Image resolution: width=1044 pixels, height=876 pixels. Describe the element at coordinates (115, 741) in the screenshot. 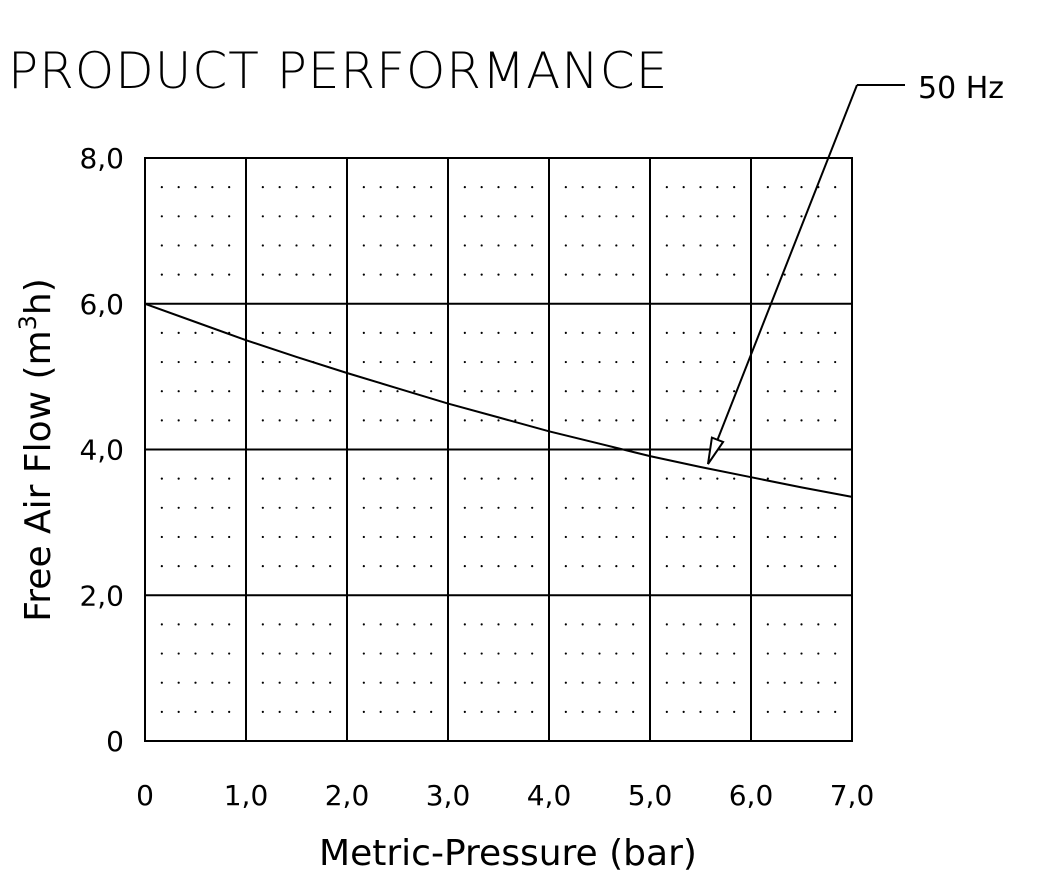

I see `y-tick-label: 0` at that location.